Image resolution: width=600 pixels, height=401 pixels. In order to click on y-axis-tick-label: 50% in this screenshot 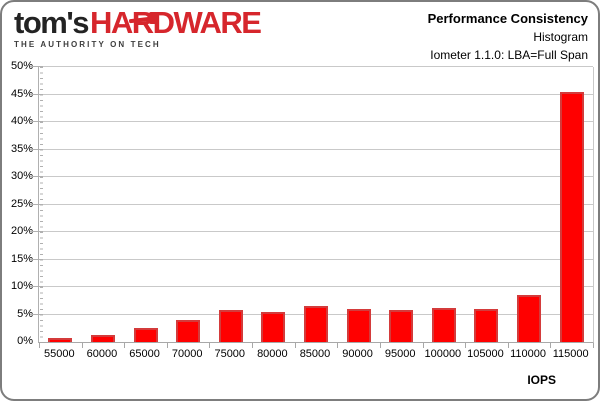, I will do `click(21, 66)`.